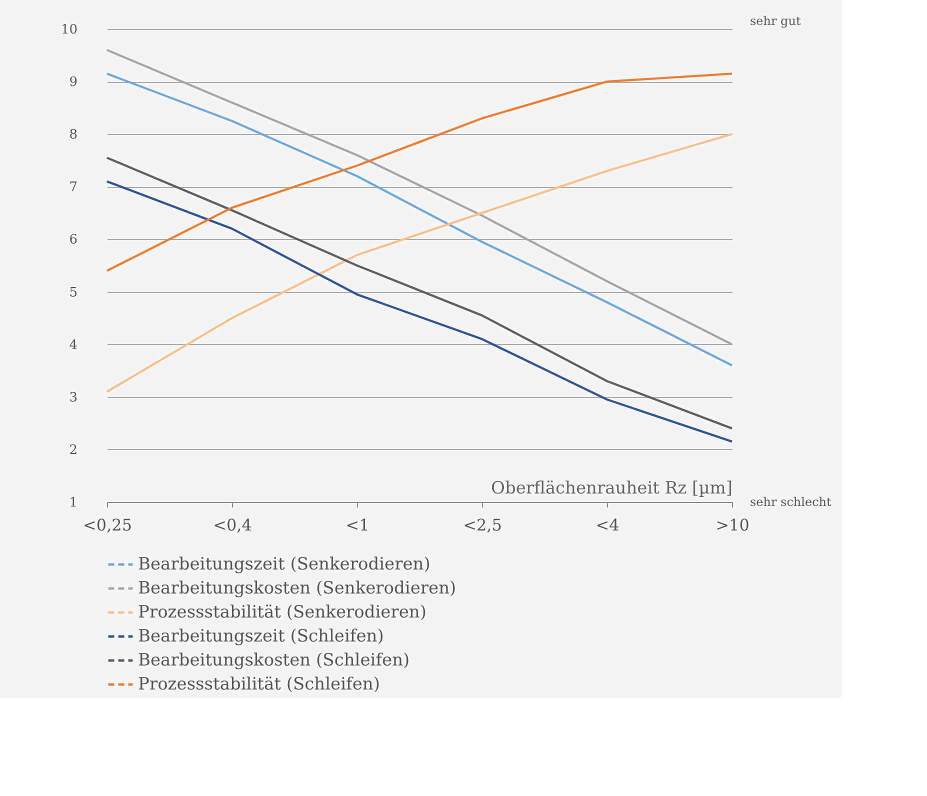 Image resolution: width=927 pixels, height=796 pixels. What do you see at coordinates (259, 684) in the screenshot?
I see `legend-label: Prozessstabilität (Schleifen)` at bounding box center [259, 684].